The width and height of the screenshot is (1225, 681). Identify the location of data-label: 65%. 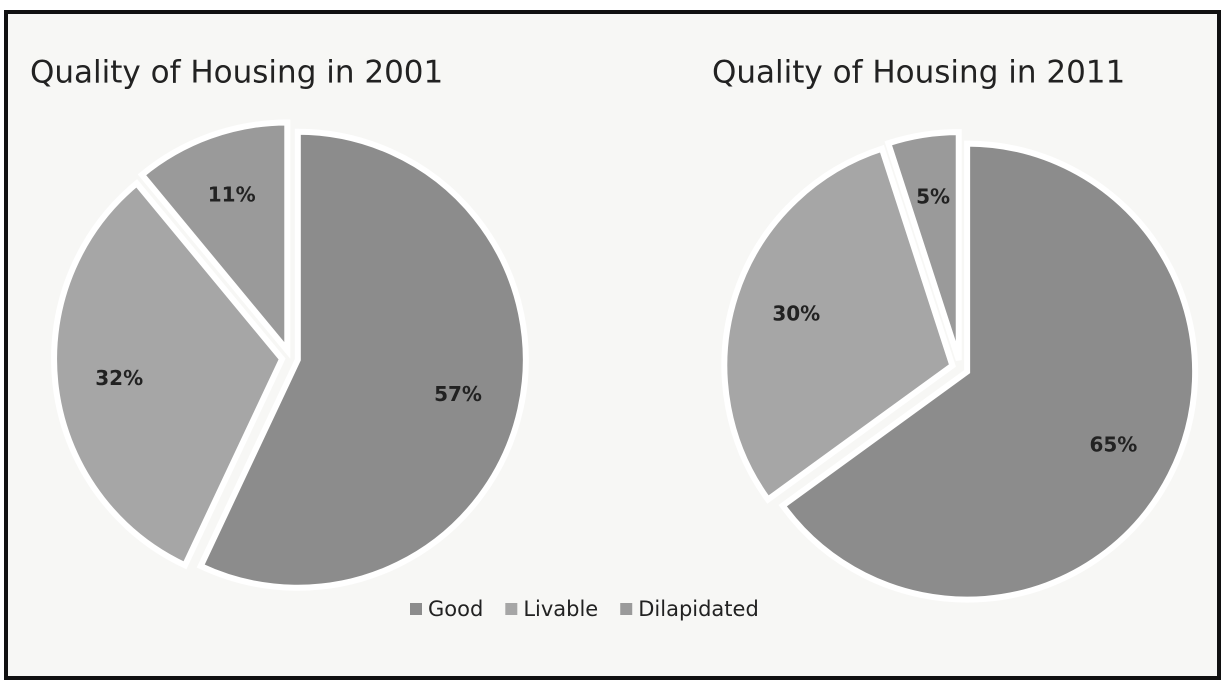
(1113, 445).